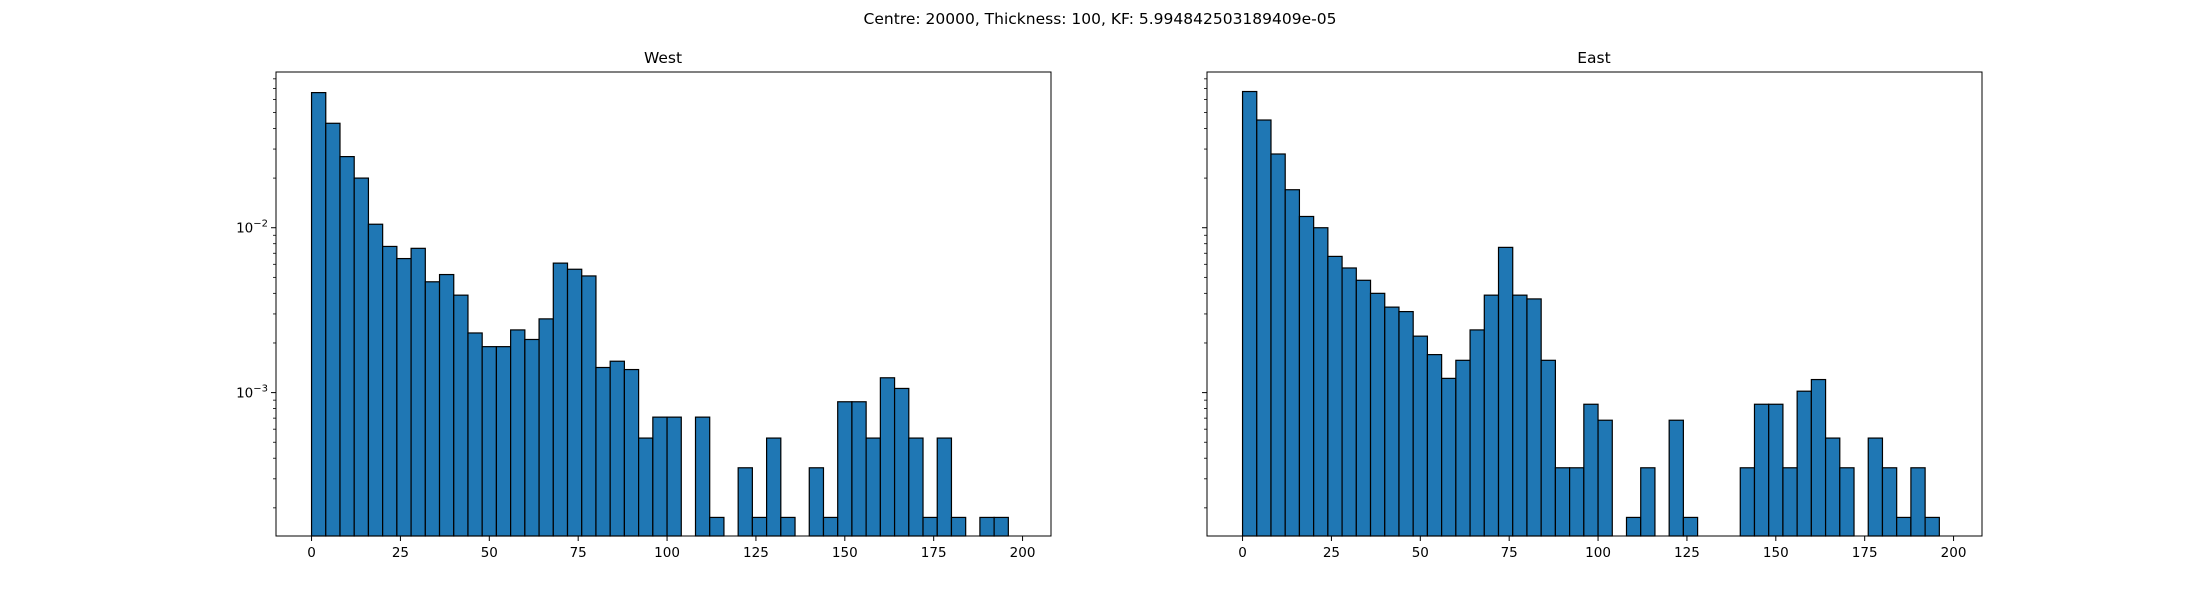 This screenshot has height=600, width=2200. Describe the element at coordinates (489, 553) in the screenshot. I see `west-x-tick-label: 50` at that location.